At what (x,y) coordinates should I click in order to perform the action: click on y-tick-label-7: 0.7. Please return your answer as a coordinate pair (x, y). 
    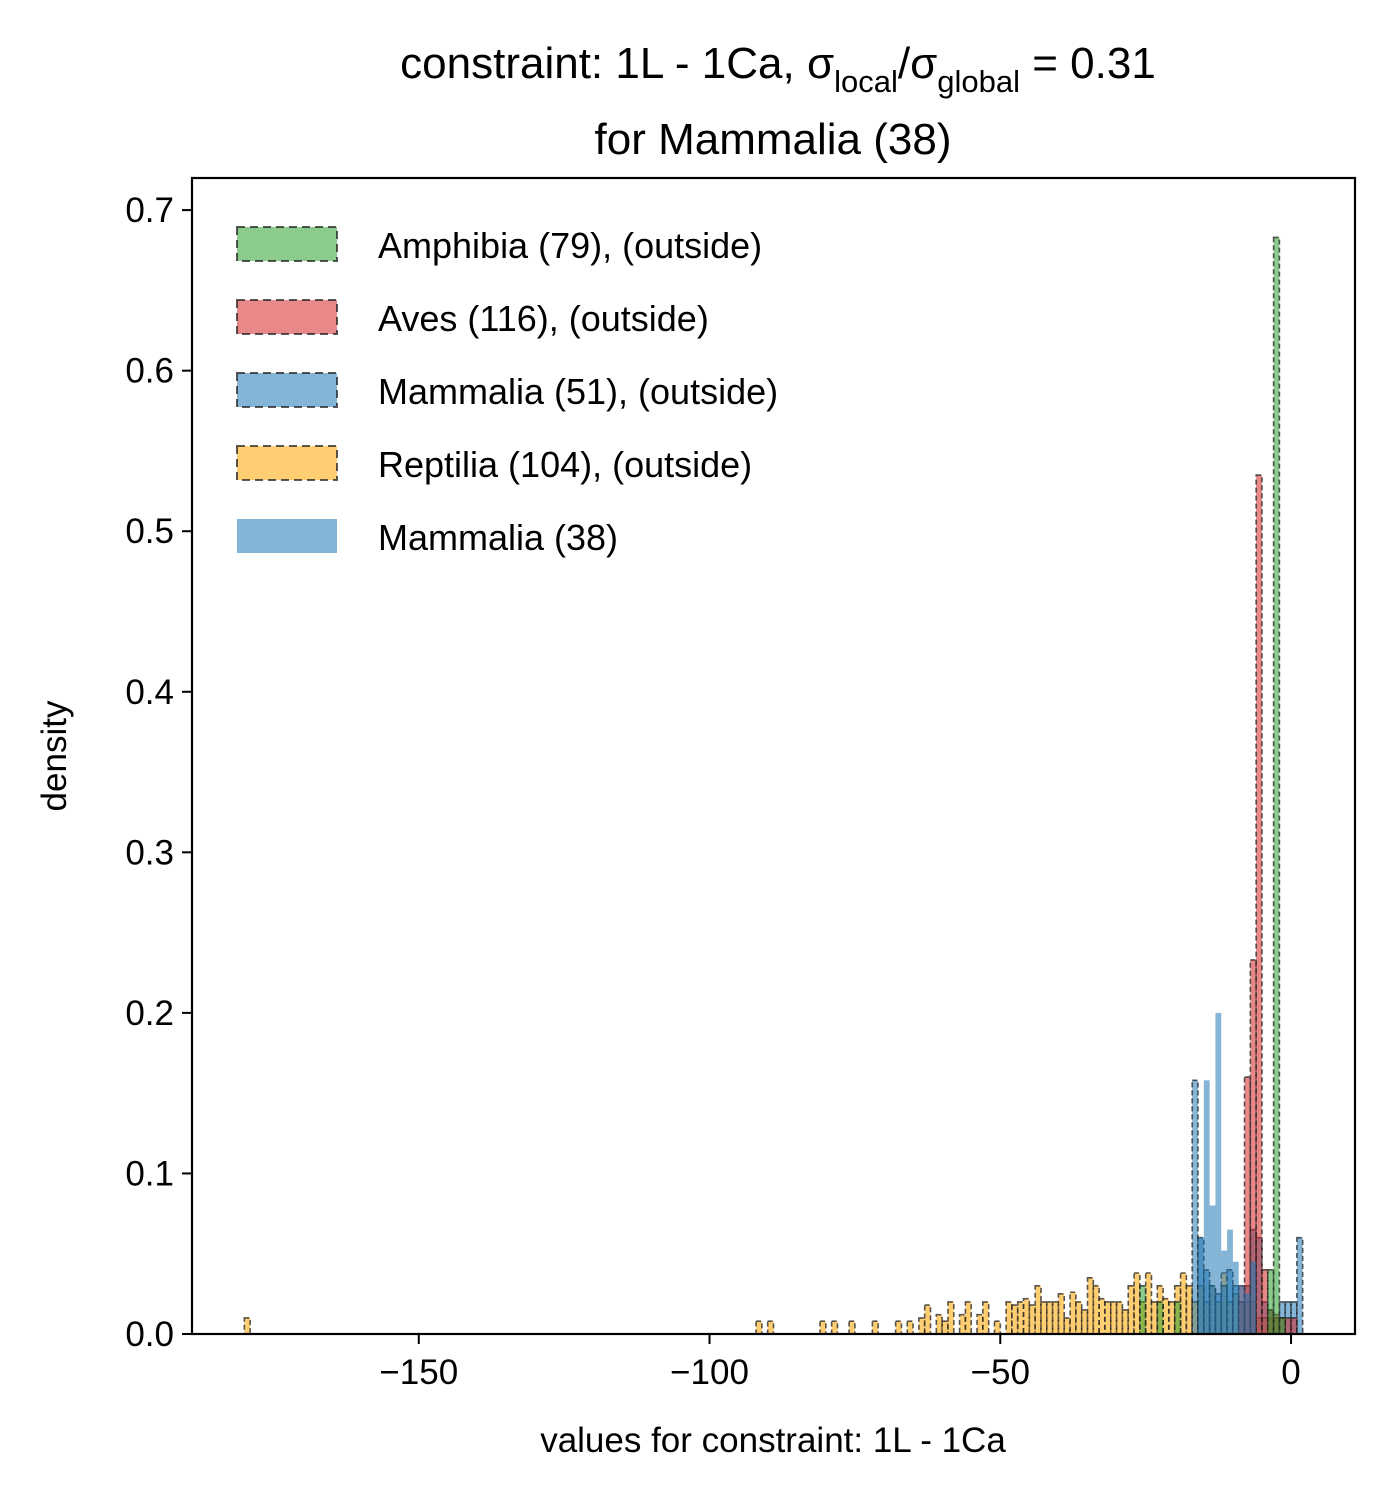
    Looking at the image, I should click on (149, 210).